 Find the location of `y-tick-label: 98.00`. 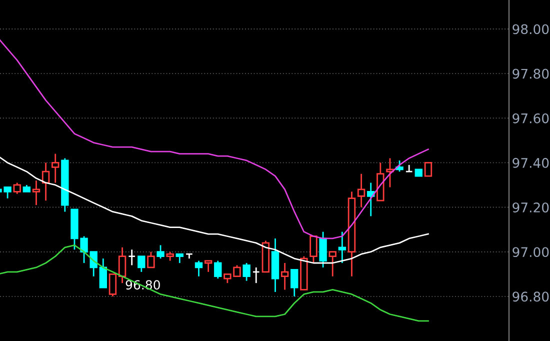

y-tick-label: 98.00 is located at coordinates (530, 29).